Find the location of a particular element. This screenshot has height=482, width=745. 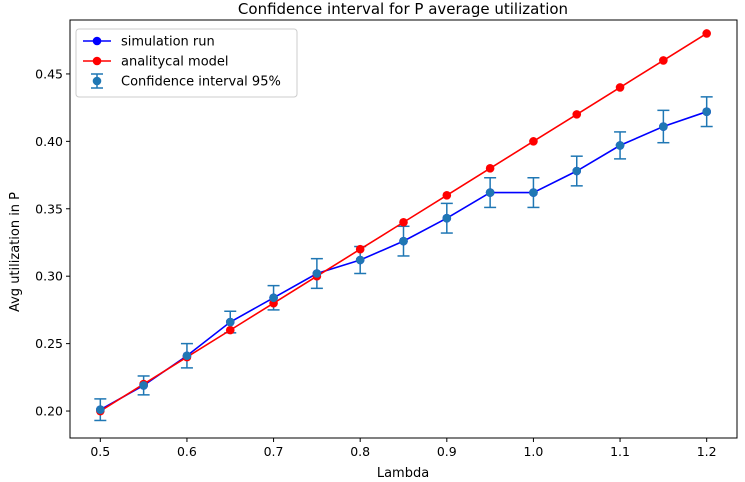

x-axis: 0.5 0.6 0.7 0.8 0.9 1.0 1.1 1.2 is located at coordinates (403, 448).